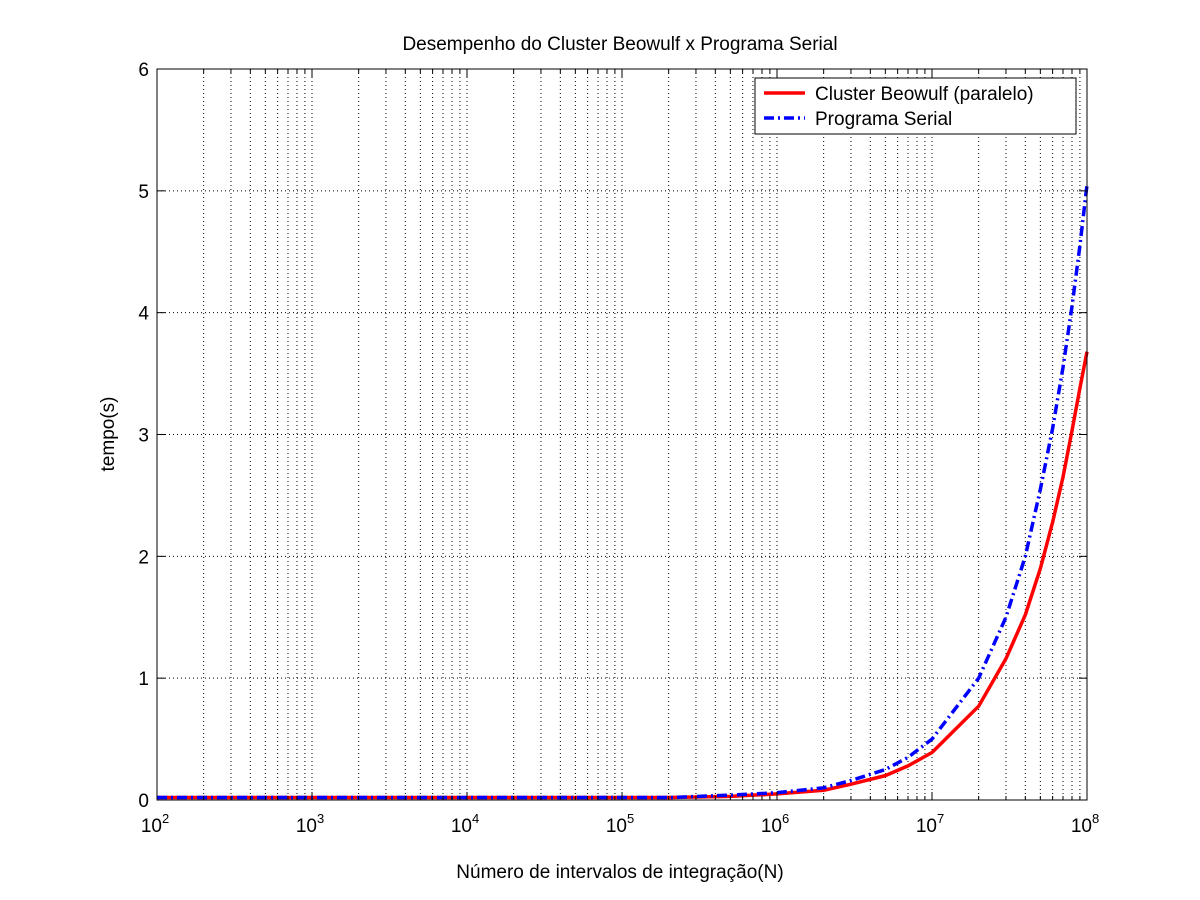  What do you see at coordinates (930, 824) in the screenshot?
I see `x-tick-label: 10⁷` at bounding box center [930, 824].